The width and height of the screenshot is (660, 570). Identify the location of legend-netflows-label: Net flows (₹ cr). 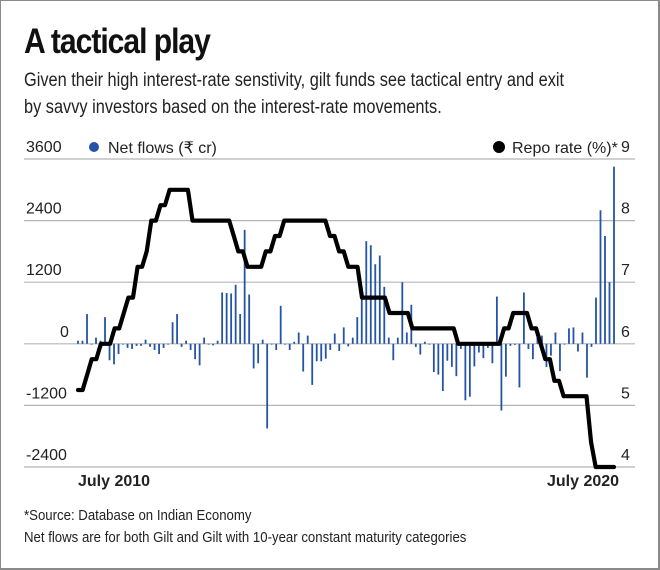
(162, 148).